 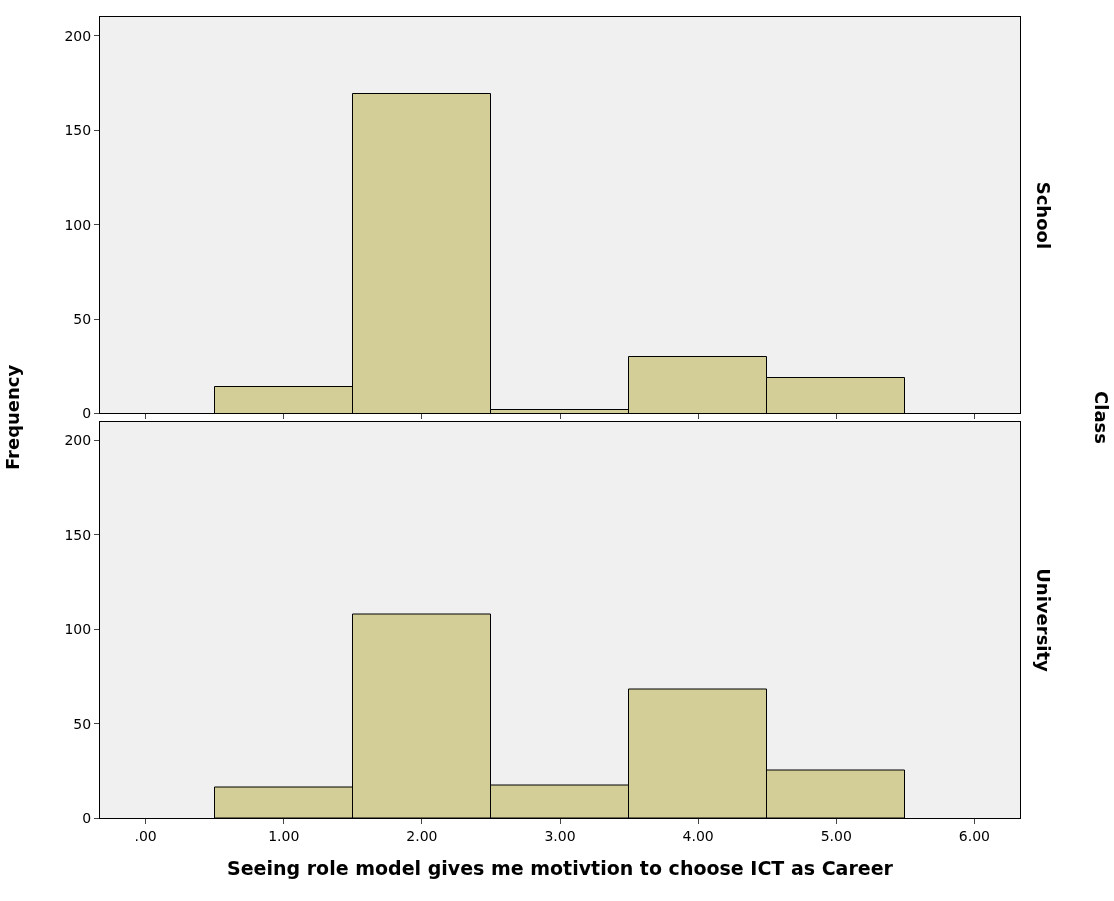 I want to click on text: School, so click(x=1043, y=215).